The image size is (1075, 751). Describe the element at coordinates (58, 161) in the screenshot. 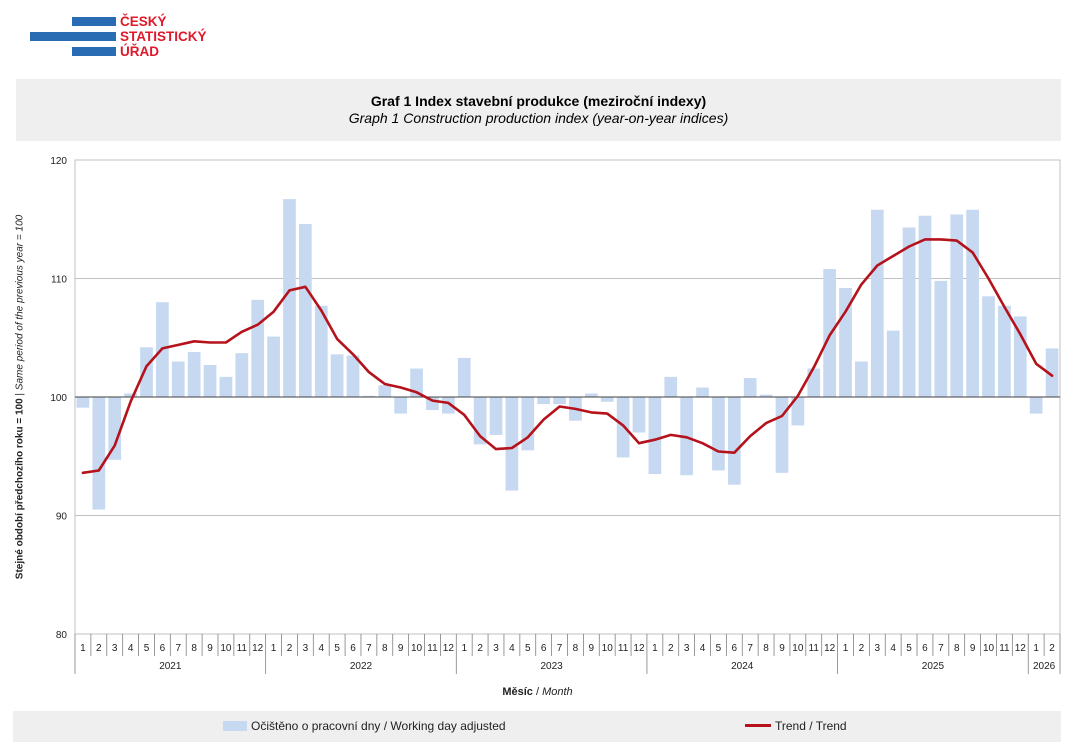

I see `y-tick-label: 120` at that location.